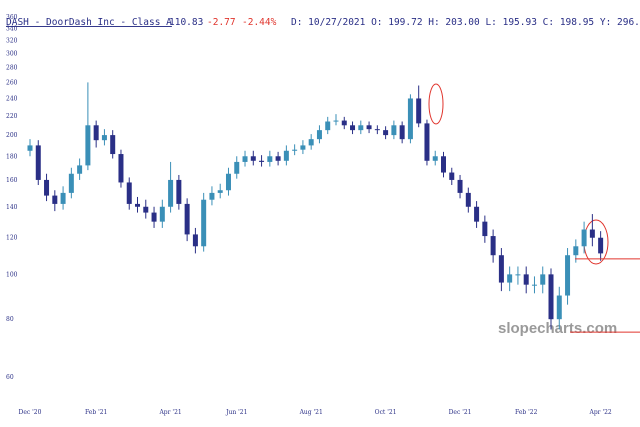 This screenshot has width=640, height=427. I want to click on y-tick-label: 360, so click(12, 17).